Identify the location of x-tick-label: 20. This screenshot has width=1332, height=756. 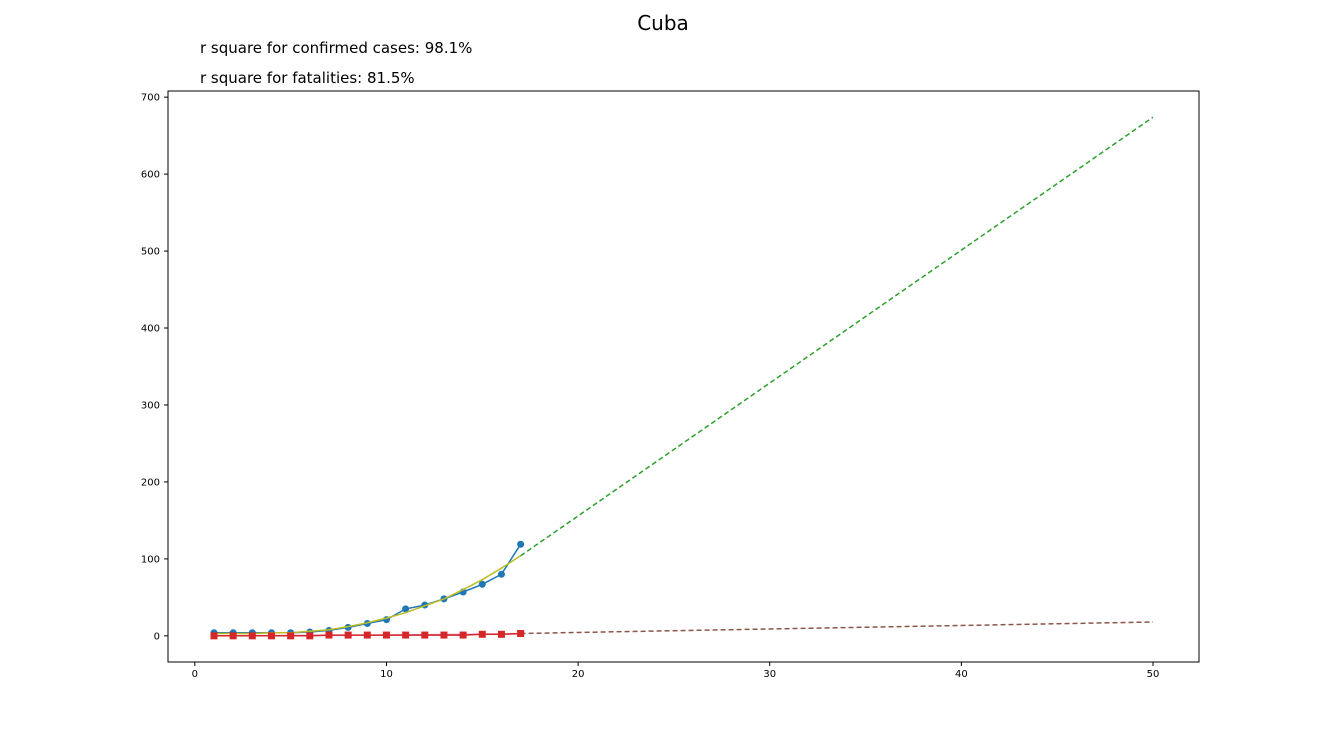
(578, 674).